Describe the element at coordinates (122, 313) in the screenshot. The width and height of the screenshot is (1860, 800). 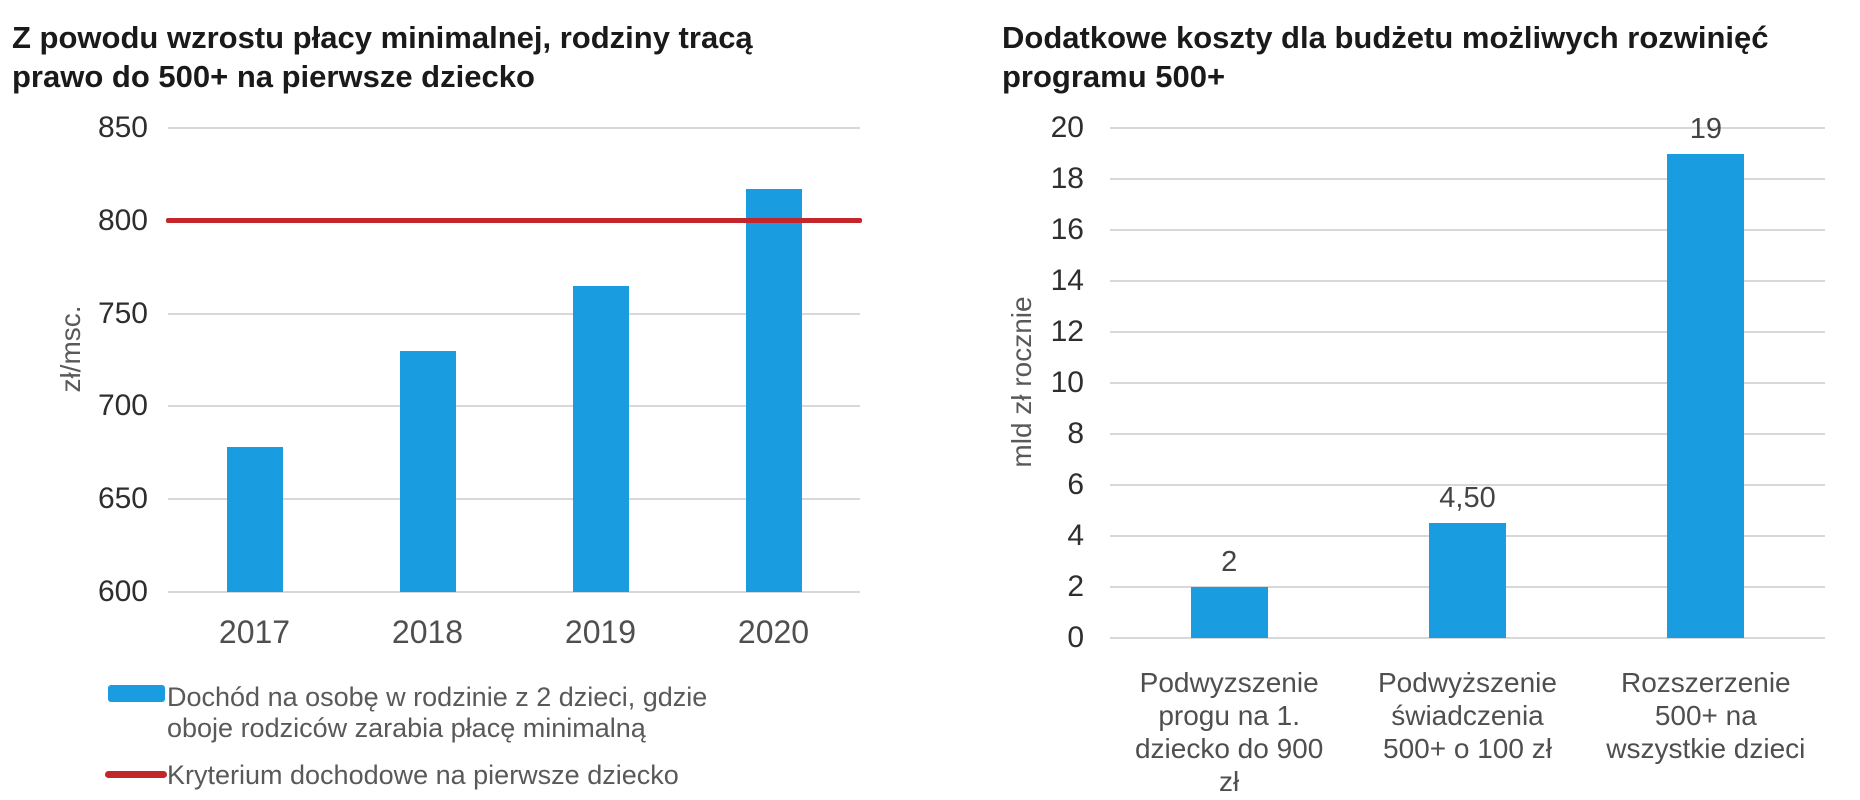
I see `y-tick-label: 750` at that location.